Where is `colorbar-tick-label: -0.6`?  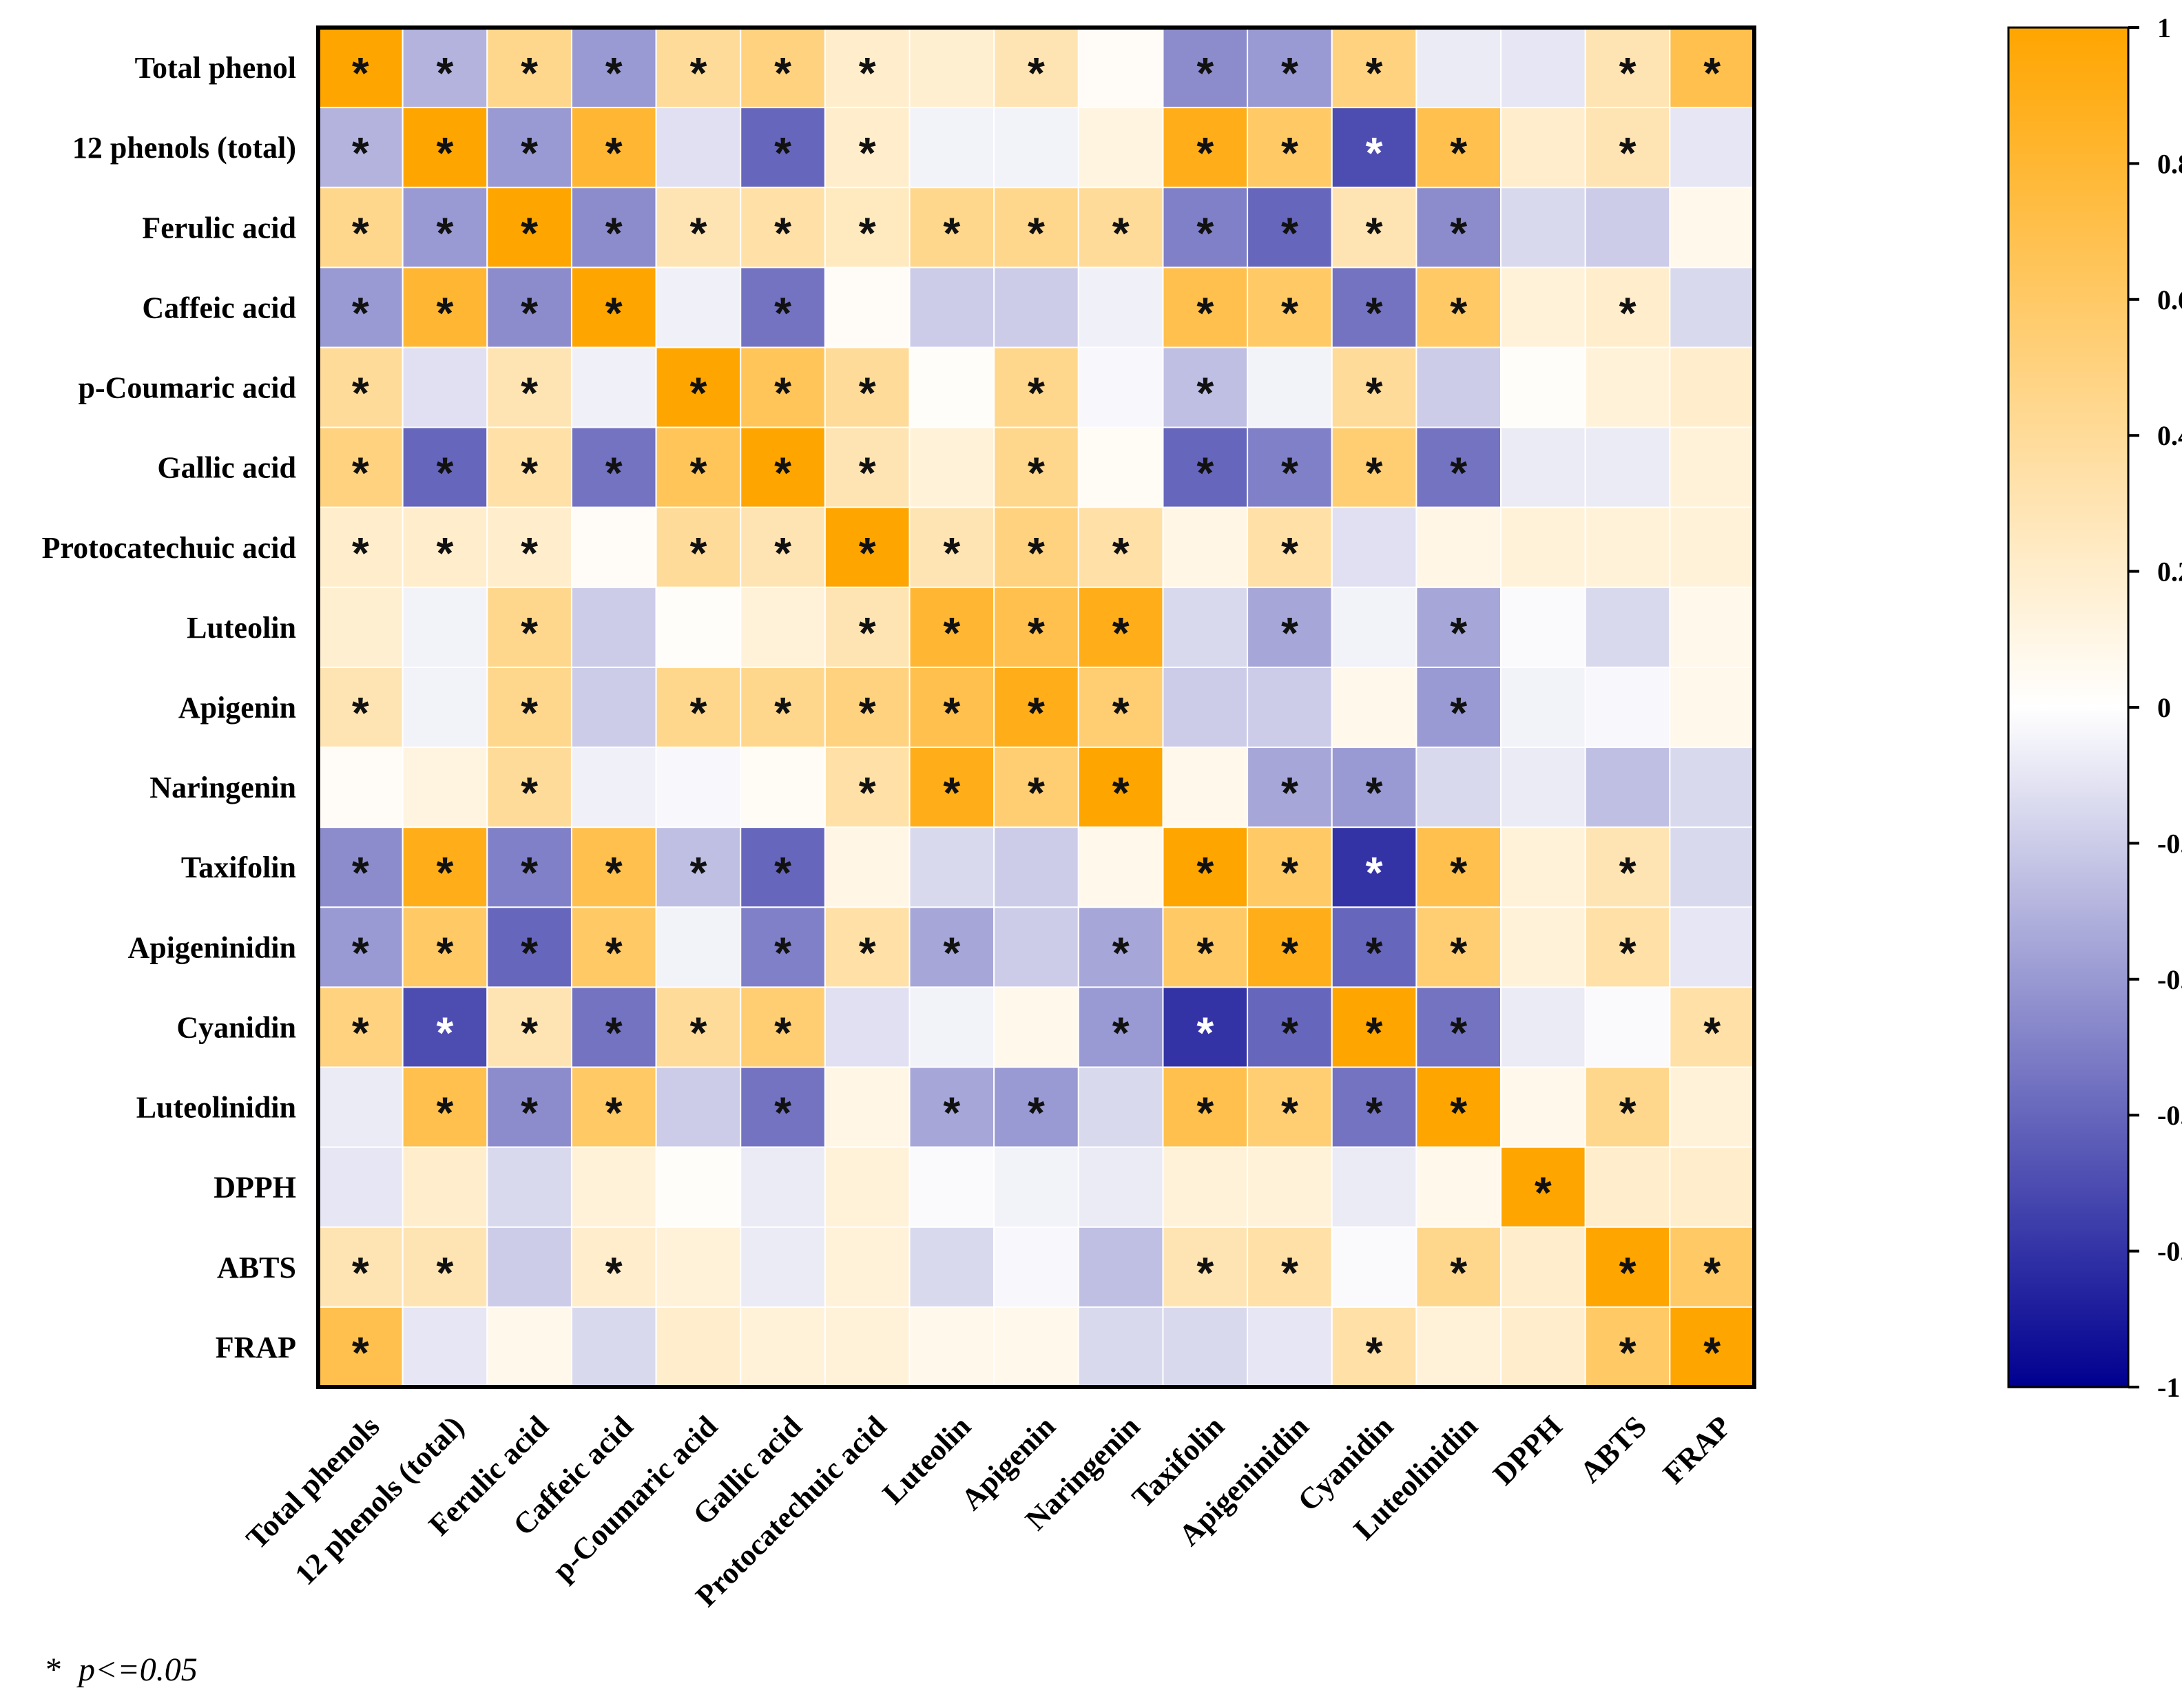
colorbar-tick-label: -0.6 is located at coordinates (2169, 1115).